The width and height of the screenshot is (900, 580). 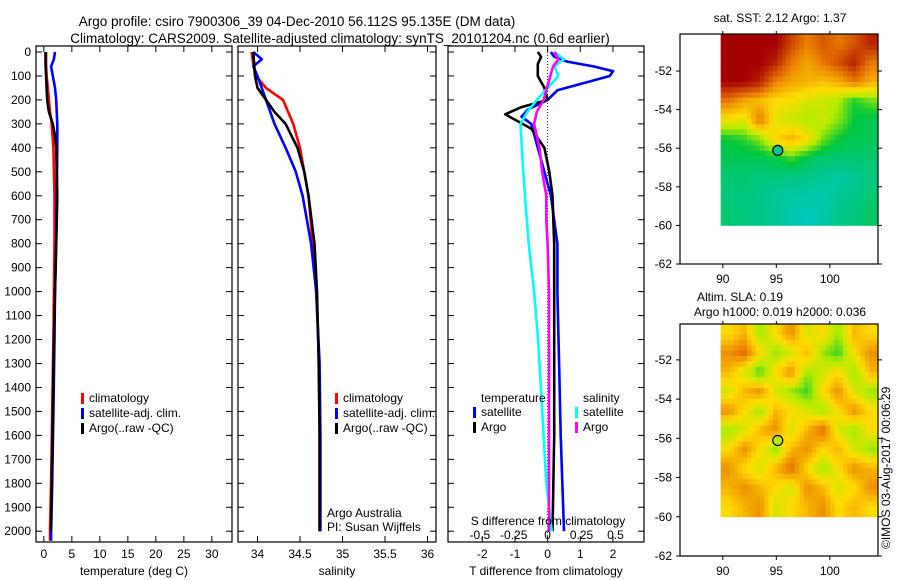 What do you see at coordinates (385, 554) in the screenshot?
I see `x-tick-label: 35.5` at bounding box center [385, 554].